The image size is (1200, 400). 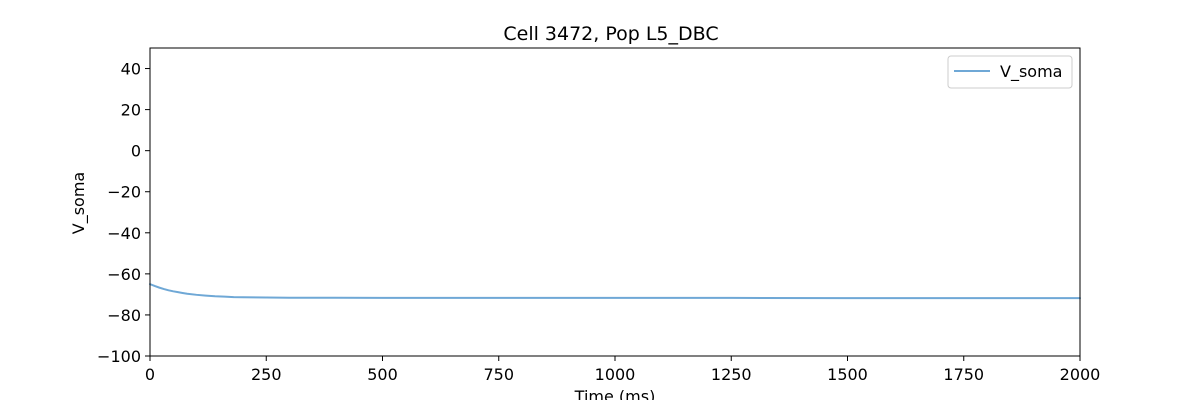 What do you see at coordinates (131, 110) in the screenshot?
I see `y-tick-label: 20` at bounding box center [131, 110].